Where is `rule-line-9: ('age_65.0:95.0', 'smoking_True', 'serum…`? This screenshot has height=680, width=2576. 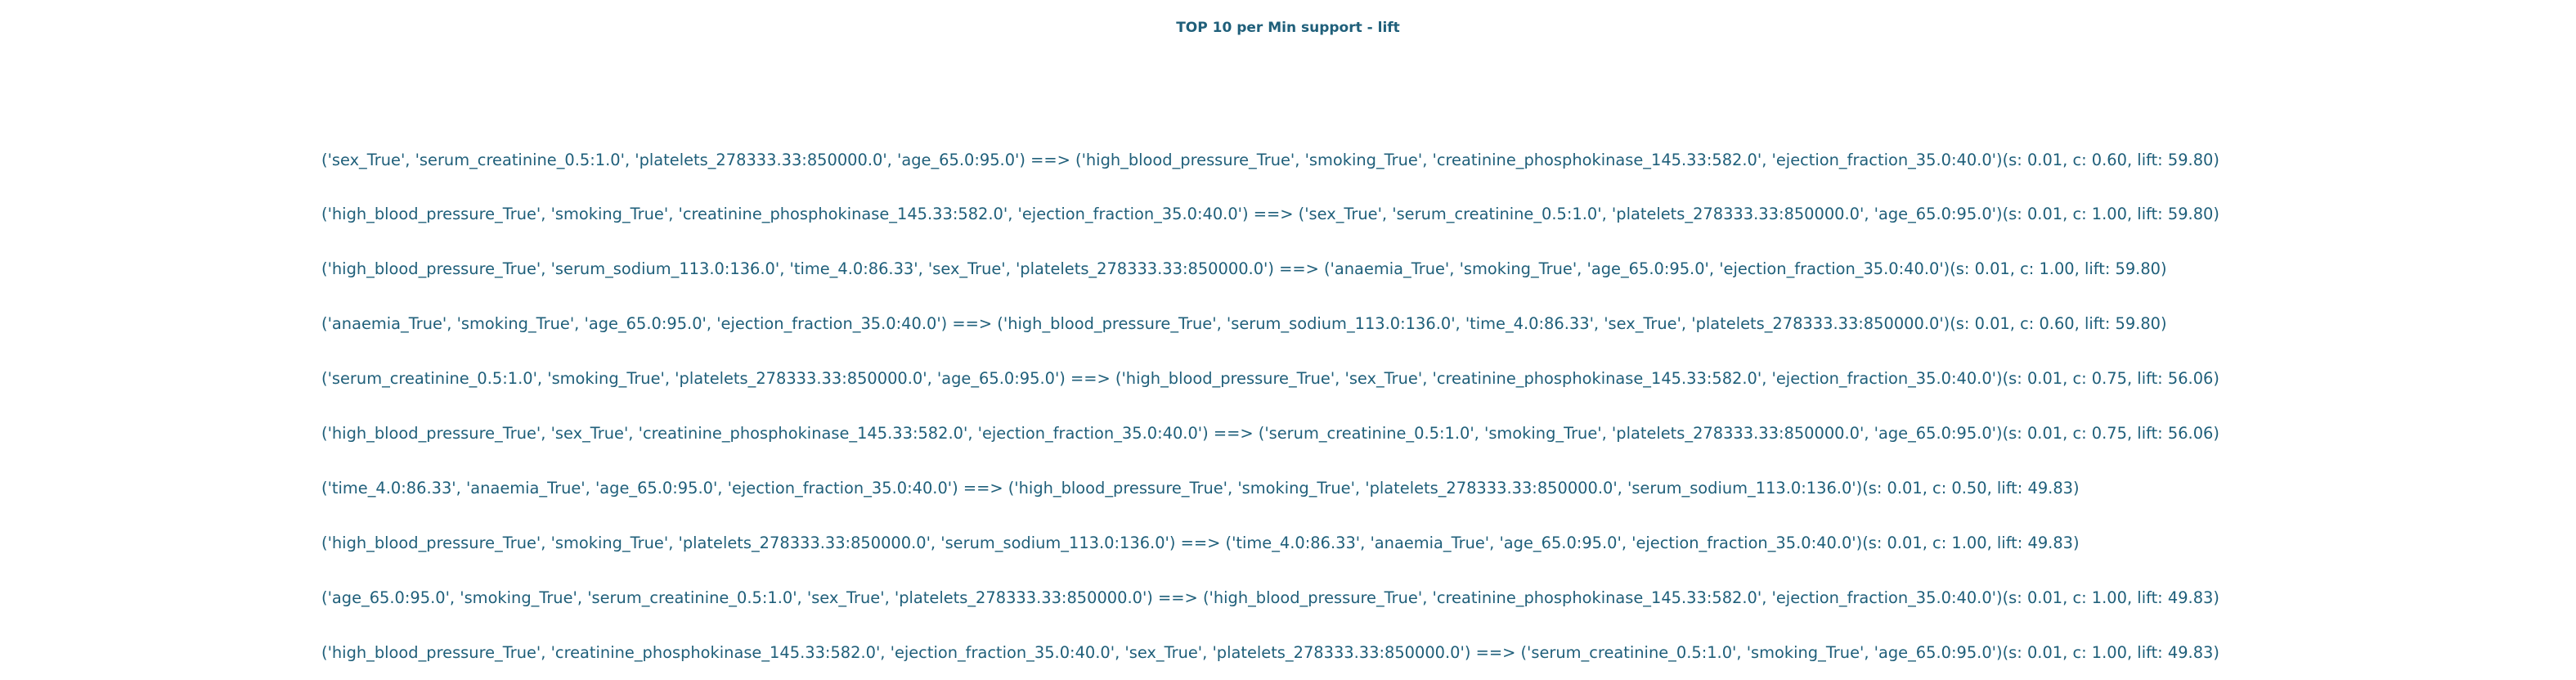
rule-line-9: ('age_65.0:95.0', 'smoking_True', 'serum… is located at coordinates (1270, 597).